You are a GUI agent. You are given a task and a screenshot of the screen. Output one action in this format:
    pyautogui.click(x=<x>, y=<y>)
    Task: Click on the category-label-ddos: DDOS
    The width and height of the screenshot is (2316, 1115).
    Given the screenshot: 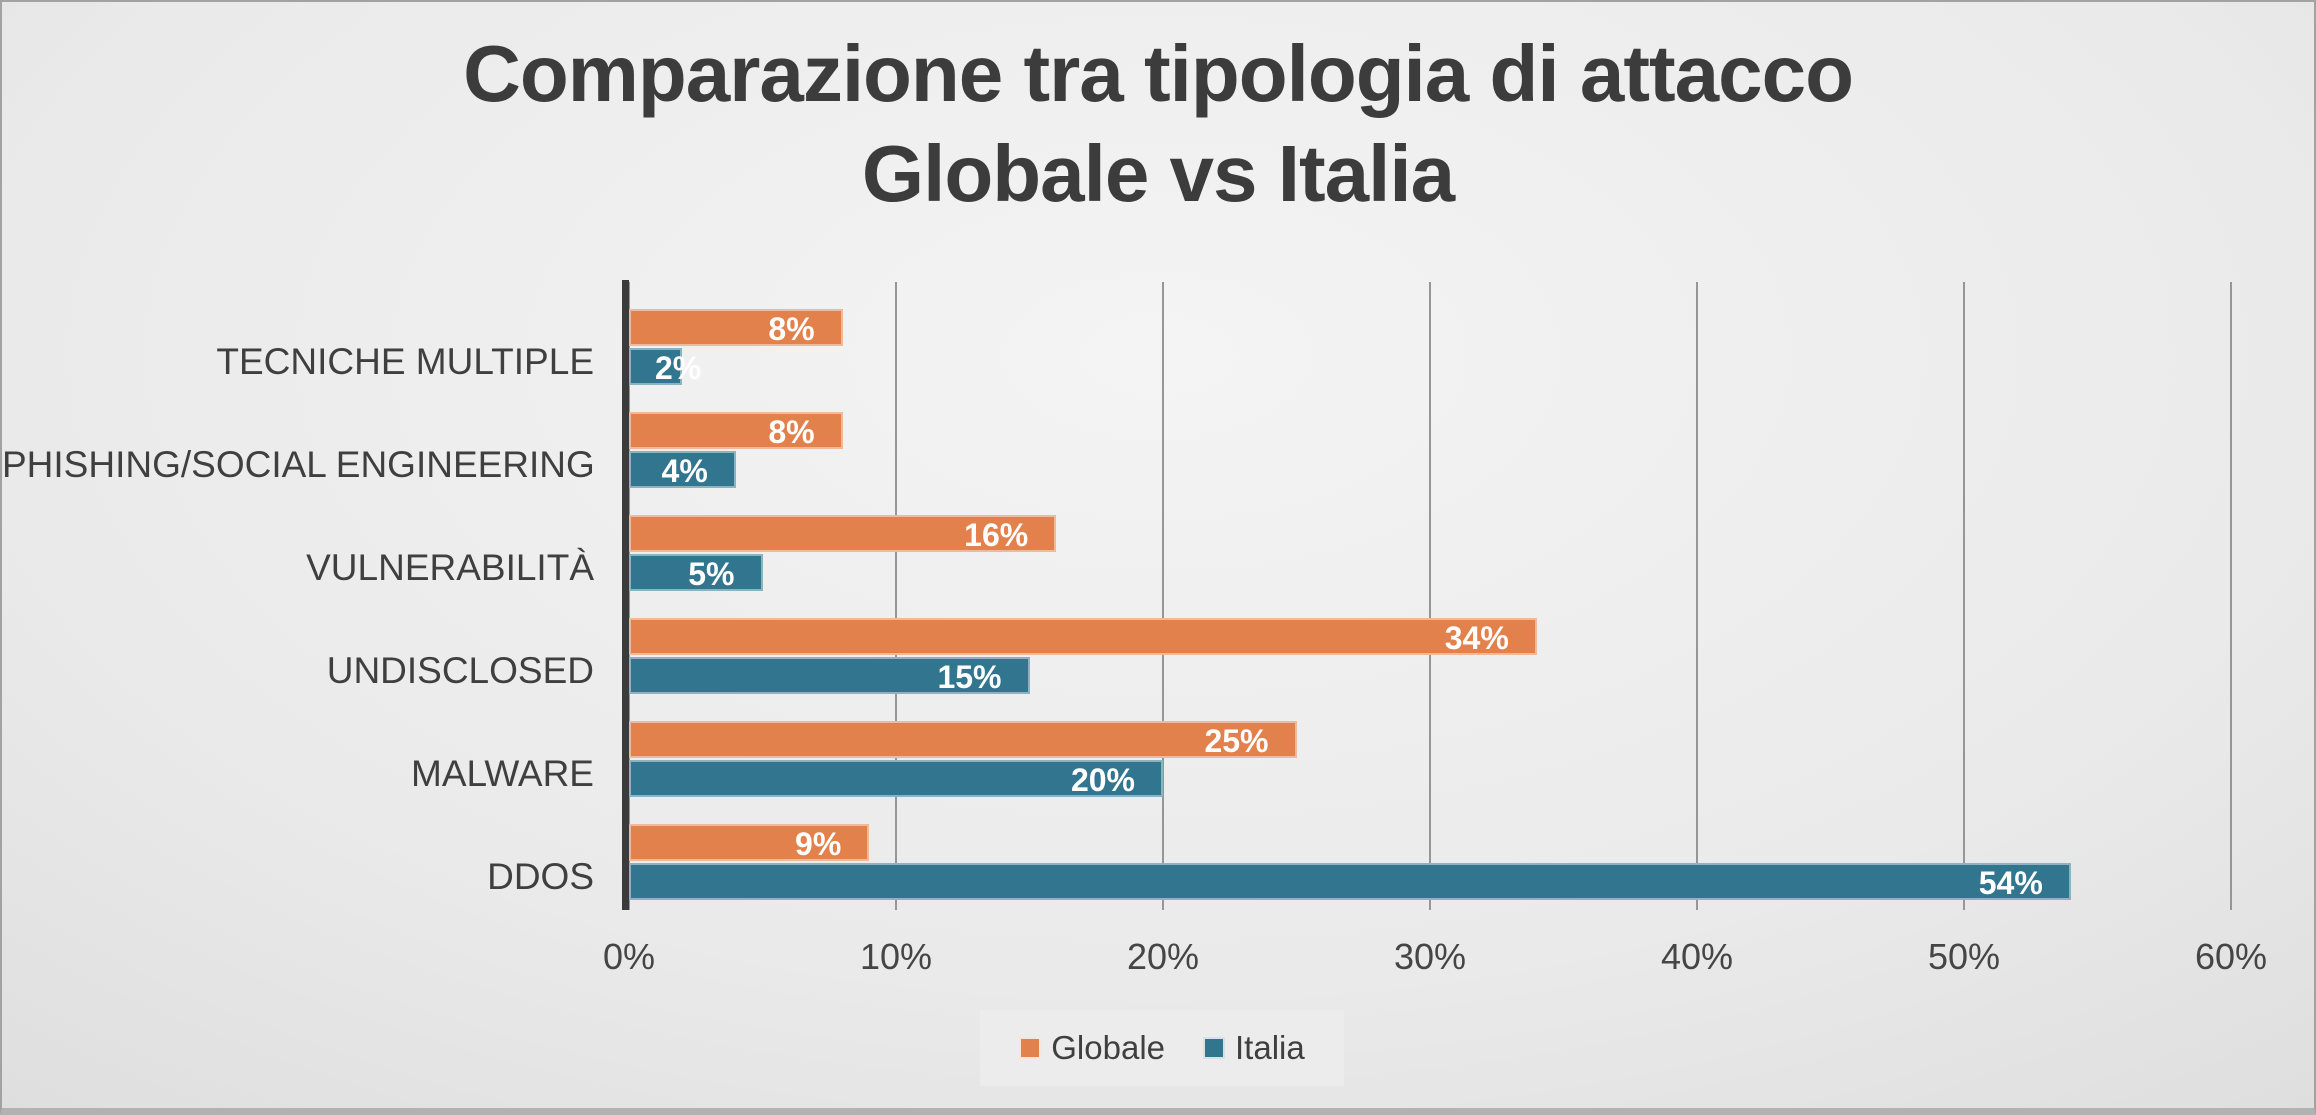 What is the action you would take?
    pyautogui.click(x=540, y=876)
    